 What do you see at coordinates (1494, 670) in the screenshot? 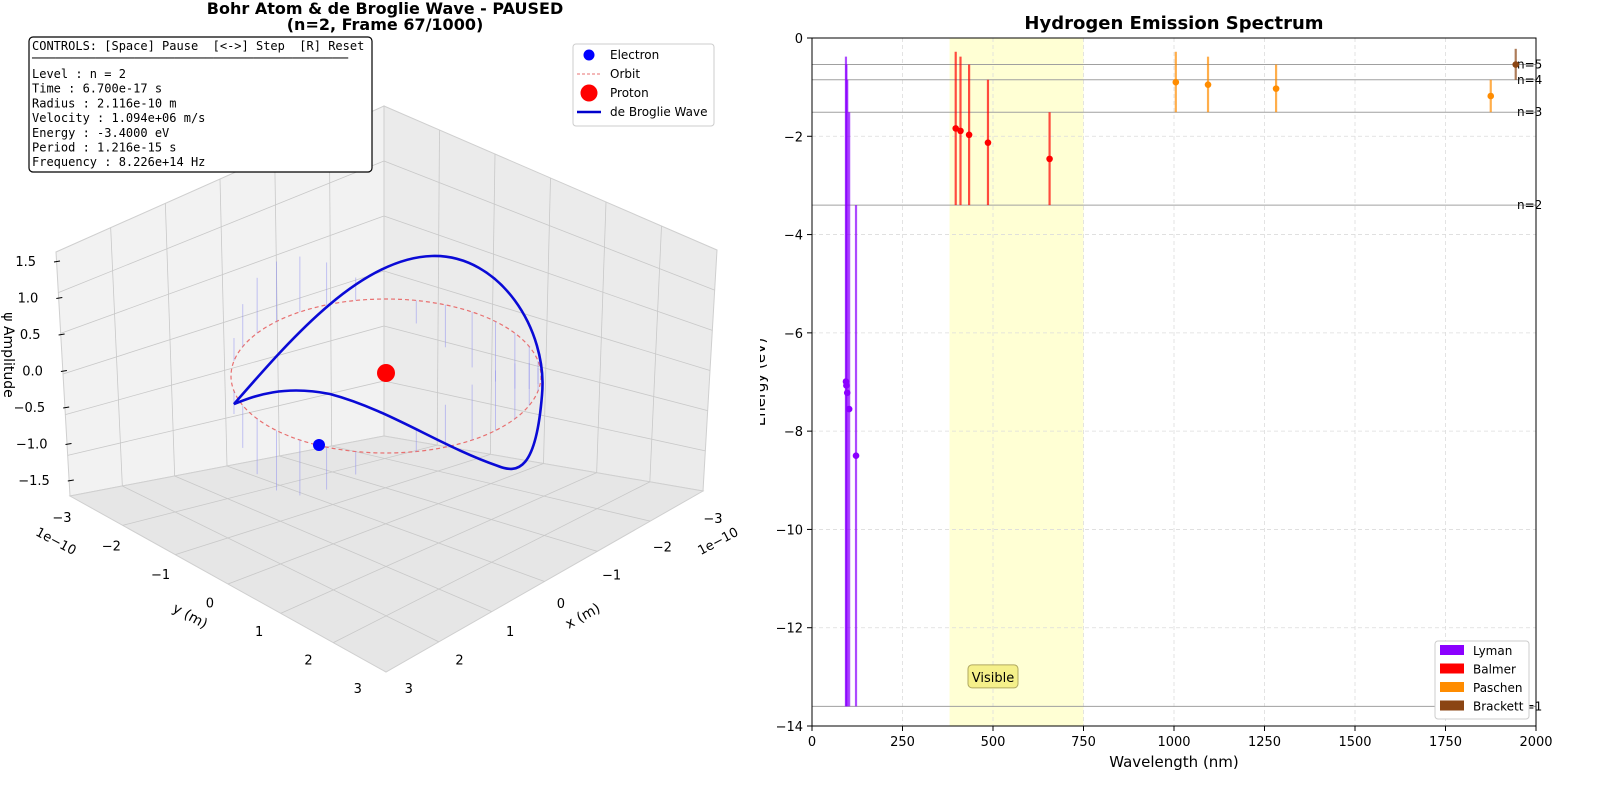
I see `svg-text: Balmer` at bounding box center [1494, 670].